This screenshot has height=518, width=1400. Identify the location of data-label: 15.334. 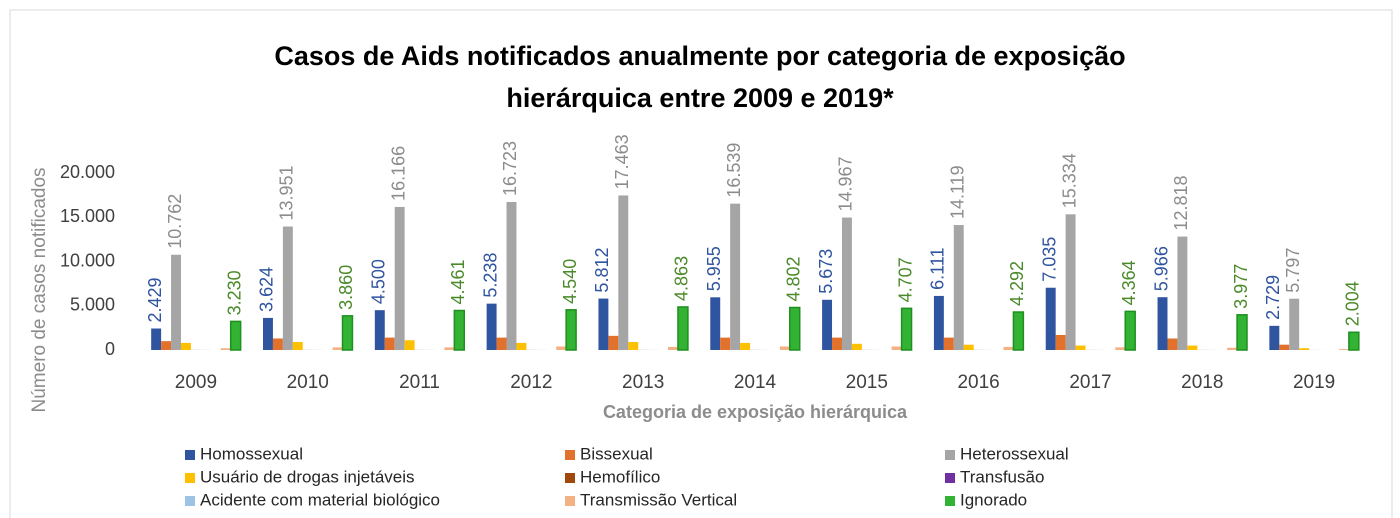
(1069, 180).